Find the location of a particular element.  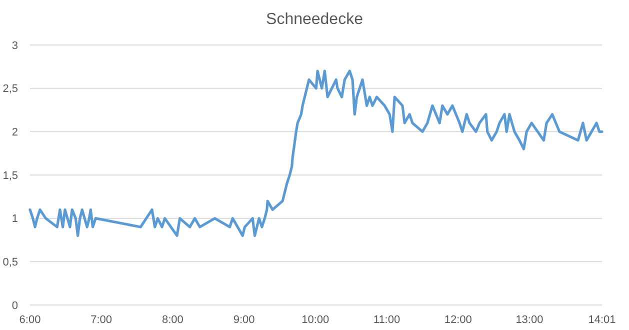

x-tick-label: 14:01 is located at coordinates (602, 320).